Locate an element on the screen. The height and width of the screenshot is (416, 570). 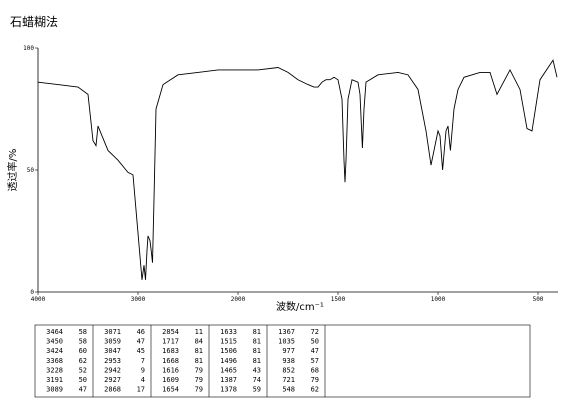
table-wavenumber: 2868 is located at coordinates (112, 390).